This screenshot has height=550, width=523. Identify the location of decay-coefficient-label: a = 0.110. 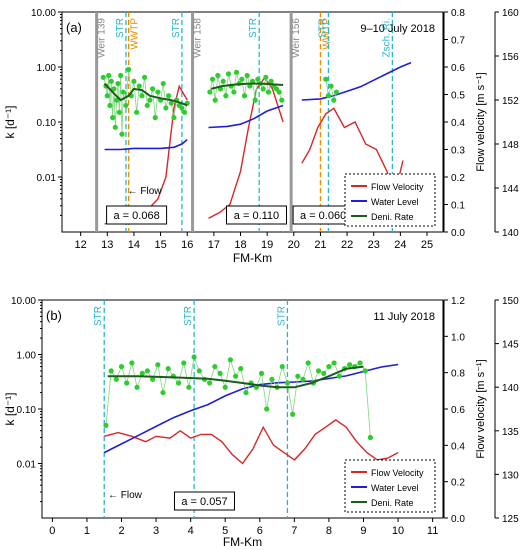
(256, 216).